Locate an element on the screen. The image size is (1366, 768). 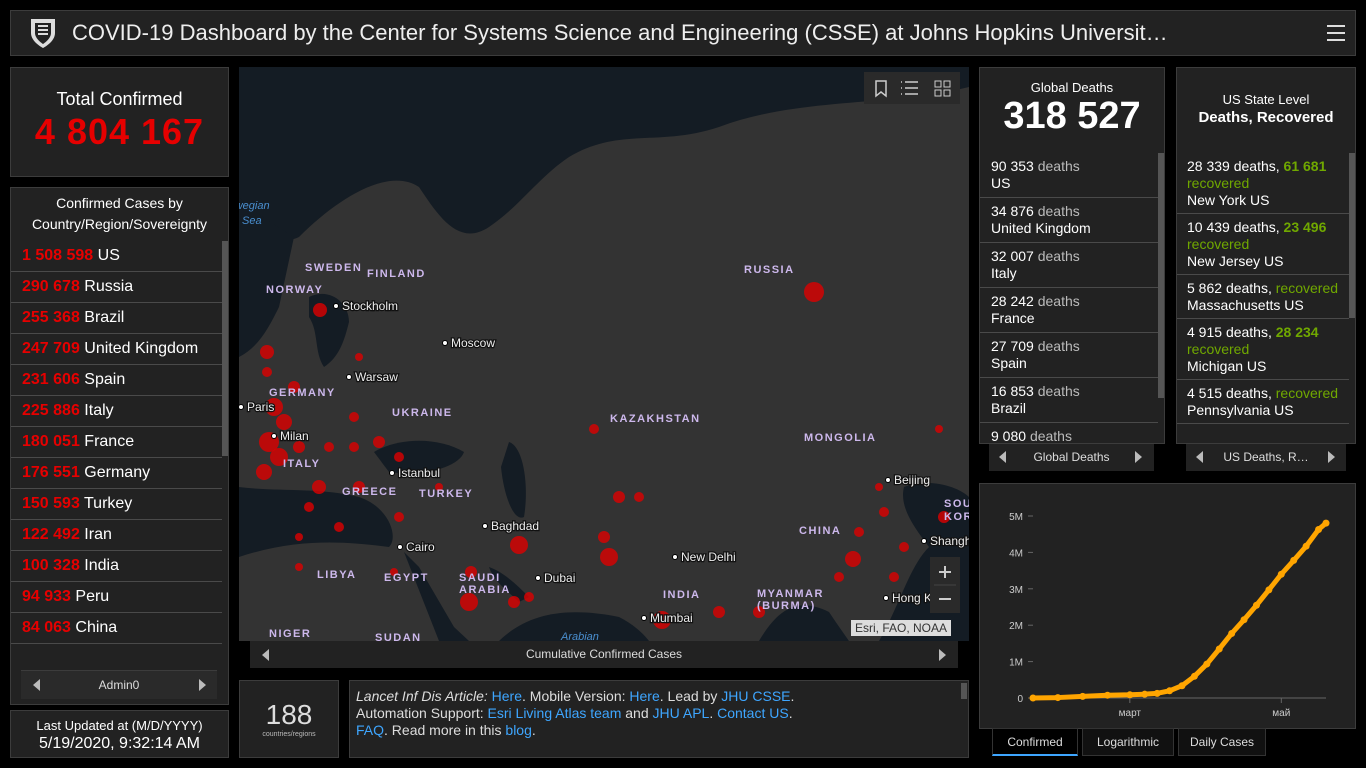
menu-button is located at coordinates (1336, 33).